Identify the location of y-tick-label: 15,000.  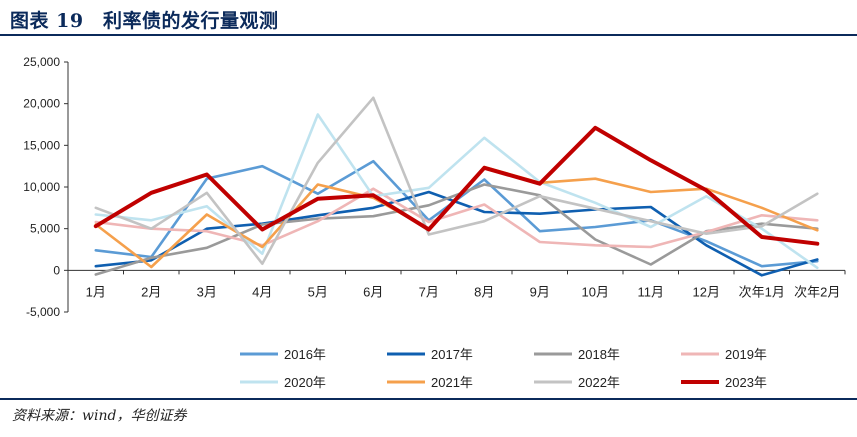
(41, 145).